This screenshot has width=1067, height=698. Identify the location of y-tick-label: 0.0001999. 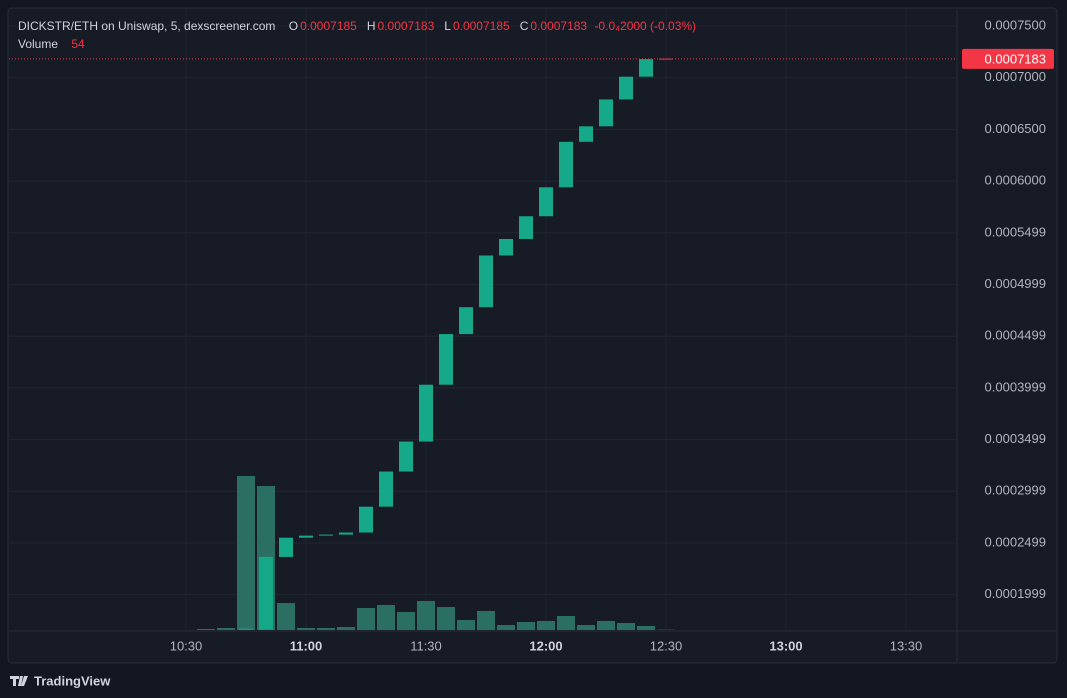
(1015, 593).